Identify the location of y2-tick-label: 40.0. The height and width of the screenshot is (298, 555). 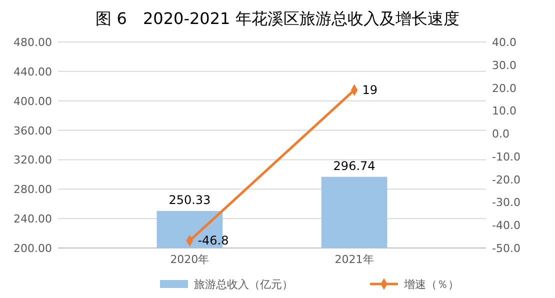
(504, 42).